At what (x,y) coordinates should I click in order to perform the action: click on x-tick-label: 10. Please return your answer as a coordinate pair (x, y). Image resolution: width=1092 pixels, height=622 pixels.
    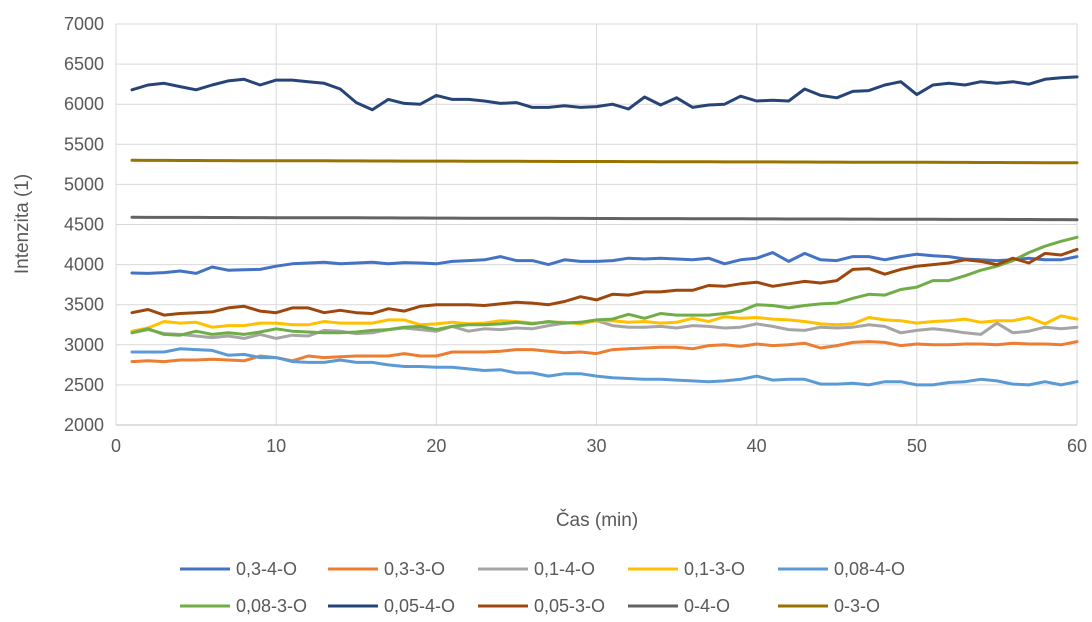
    Looking at the image, I should click on (276, 446).